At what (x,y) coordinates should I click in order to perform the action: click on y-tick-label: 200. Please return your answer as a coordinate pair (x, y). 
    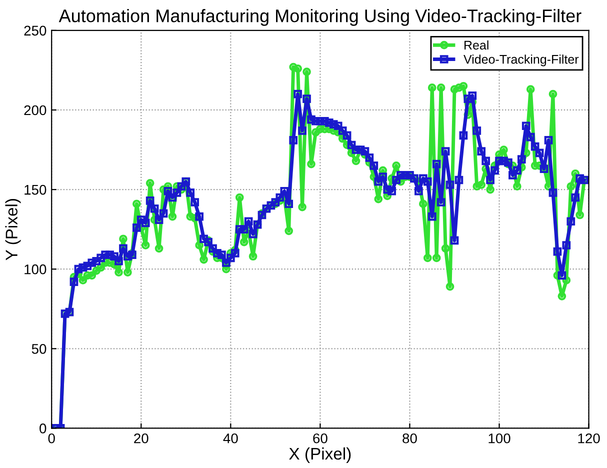
    Looking at the image, I should click on (35, 110).